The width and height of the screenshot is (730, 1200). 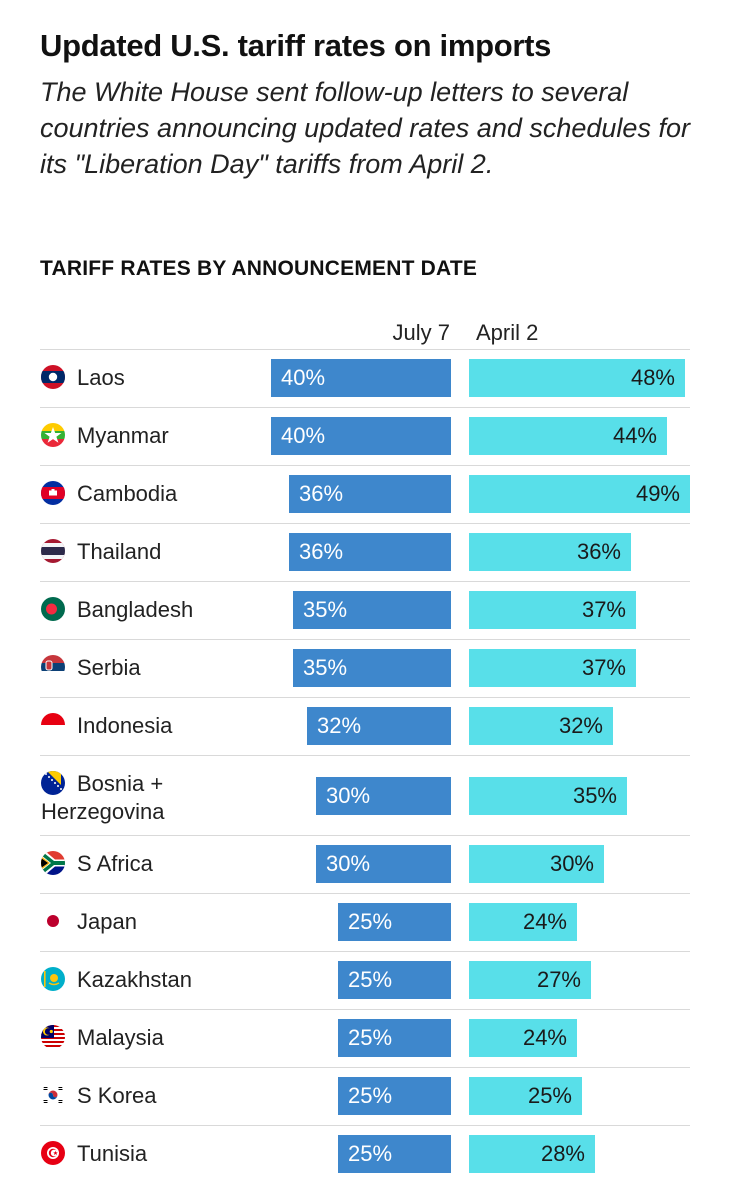 What do you see at coordinates (603, 667) in the screenshot?
I see `value-label-april-serbia: 37%` at bounding box center [603, 667].